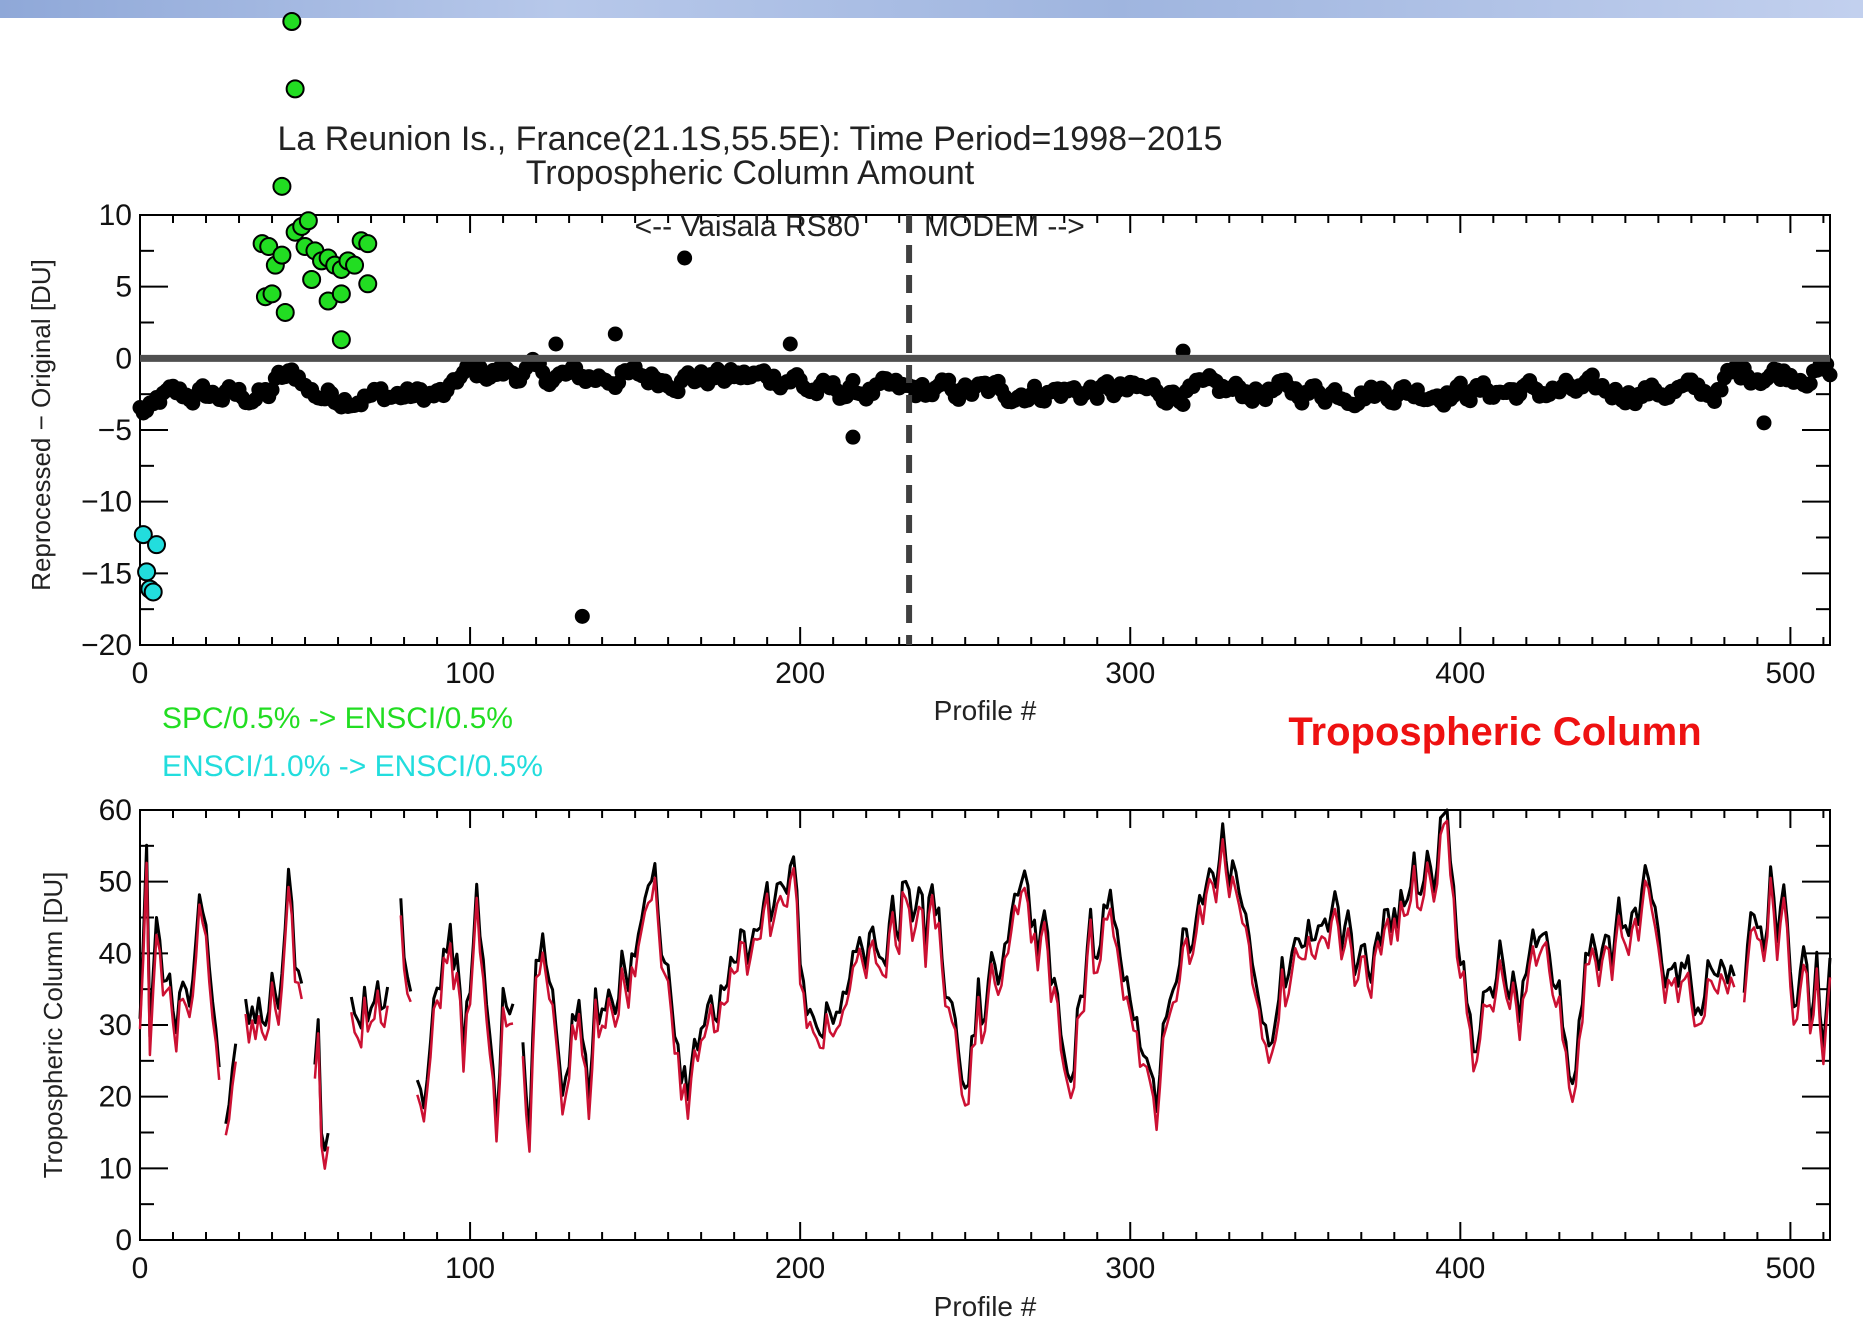  I want to click on top-gradient-band, so click(931, 9).